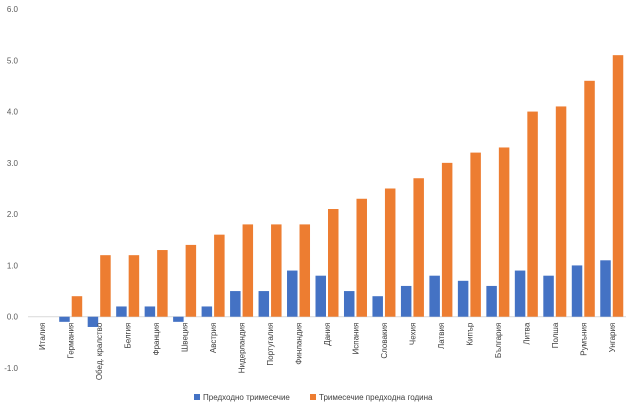  Describe the element at coordinates (412, 334) in the screenshot. I see `category-label: Чехия` at that location.